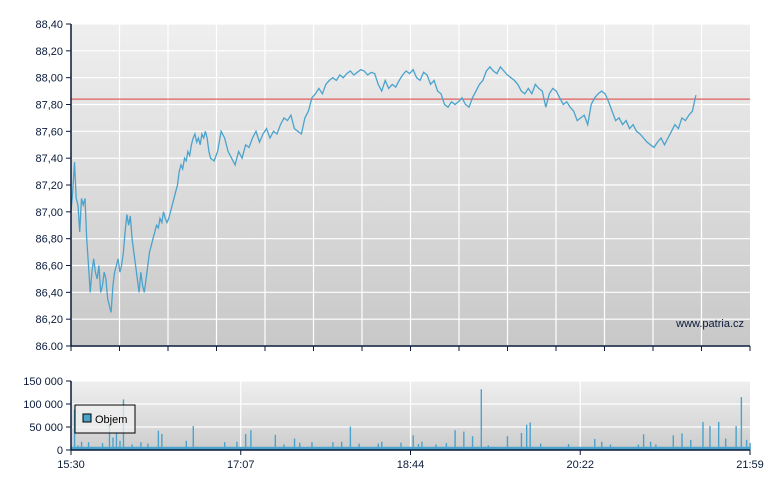  What do you see at coordinates (49, 240) in the screenshot?
I see `y-tick-label: 86,80` at bounding box center [49, 240].